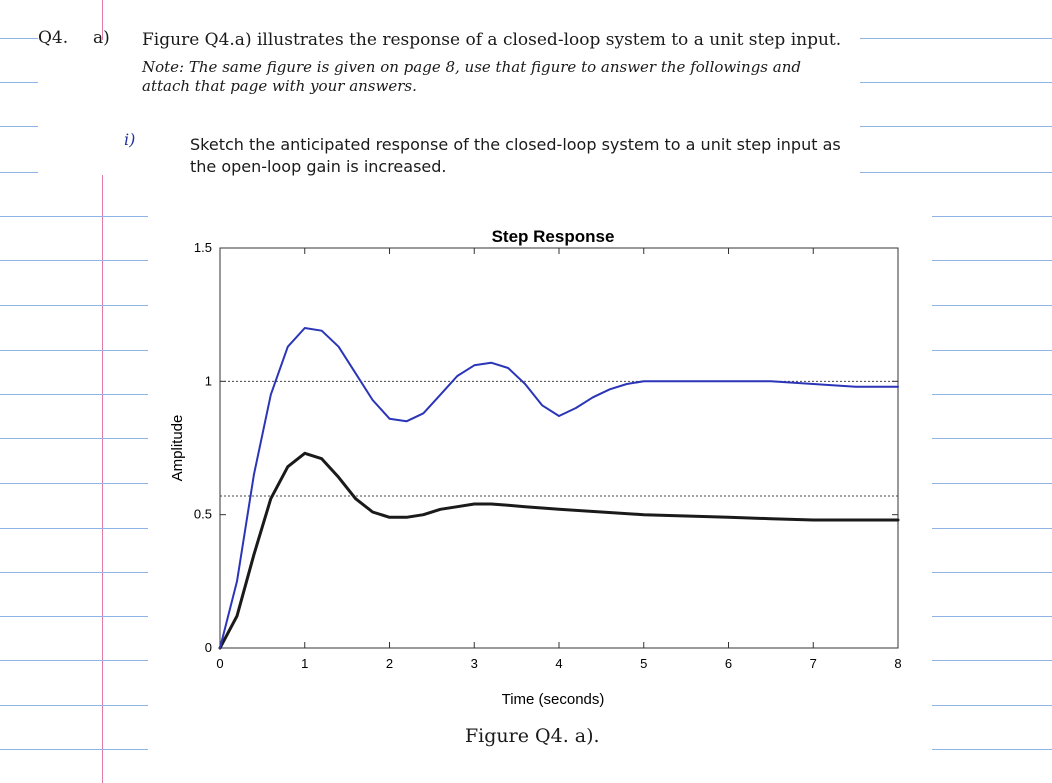  I want to click on margin-line-top, so click(102, 20).